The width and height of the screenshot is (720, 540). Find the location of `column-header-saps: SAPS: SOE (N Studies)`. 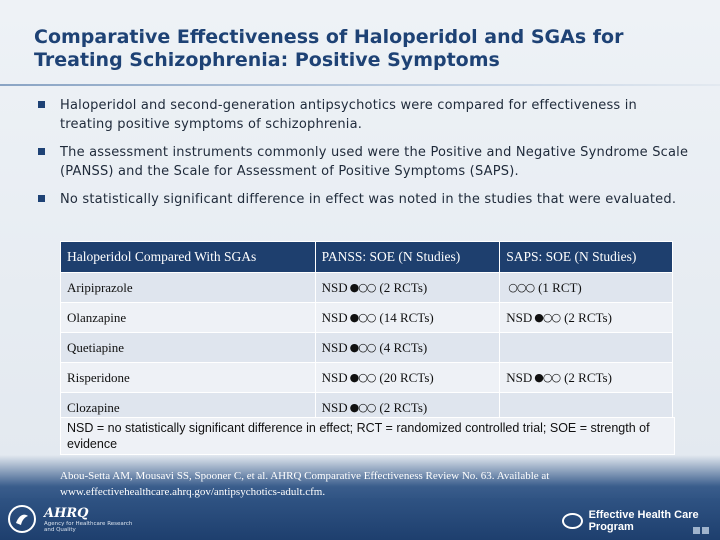

column-header-saps: SAPS: SOE (N Studies) is located at coordinates (586, 257).